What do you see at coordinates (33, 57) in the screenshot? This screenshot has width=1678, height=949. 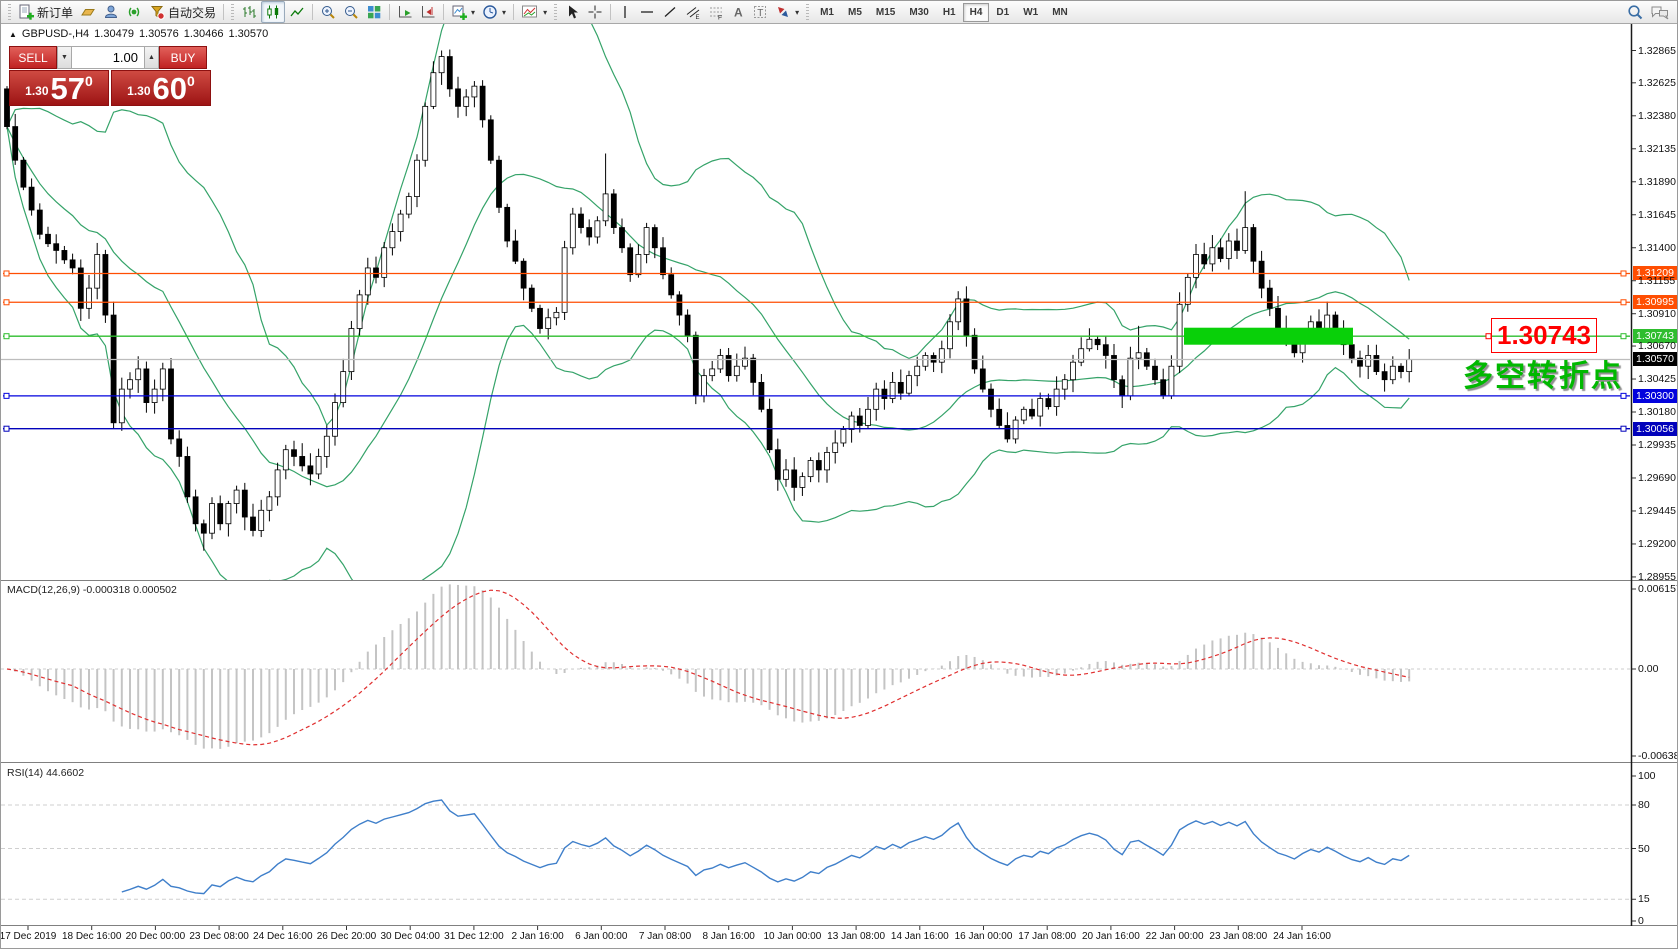 I see `sell-button: SELL` at bounding box center [33, 57].